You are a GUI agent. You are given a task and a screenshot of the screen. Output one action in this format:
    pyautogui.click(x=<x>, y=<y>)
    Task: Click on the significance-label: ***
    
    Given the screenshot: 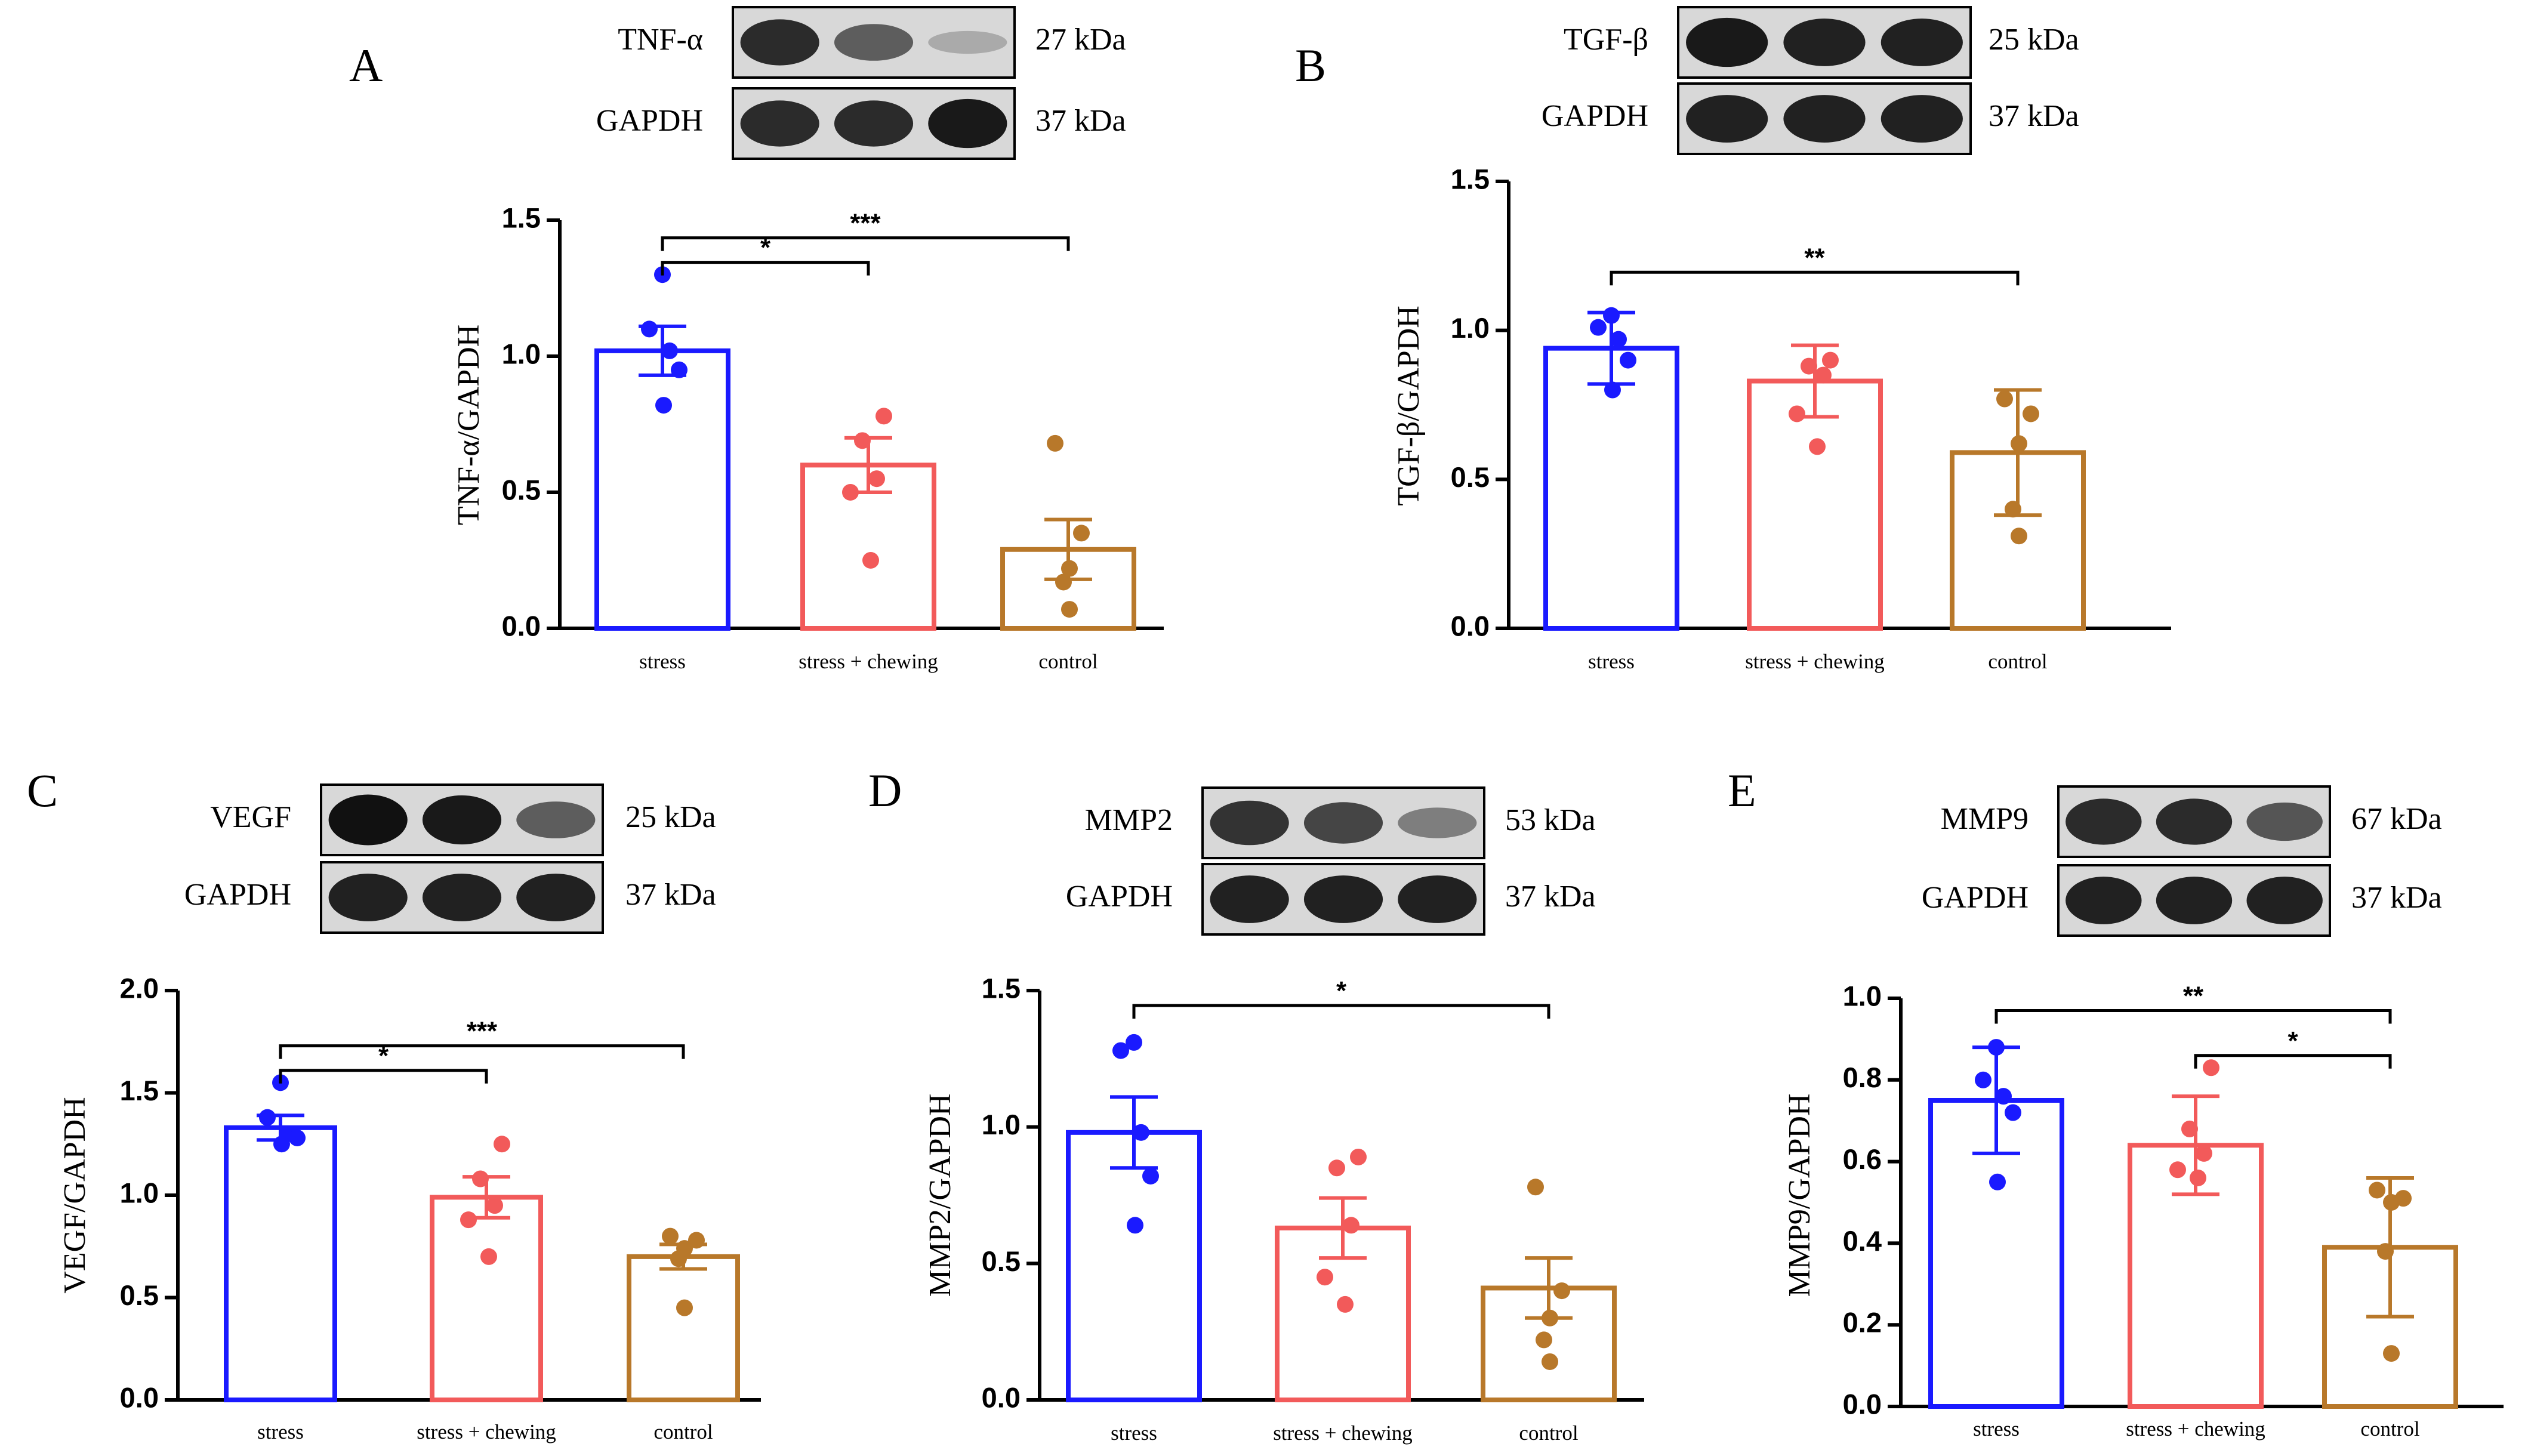 What is the action you would take?
    pyautogui.click(x=482, y=1031)
    